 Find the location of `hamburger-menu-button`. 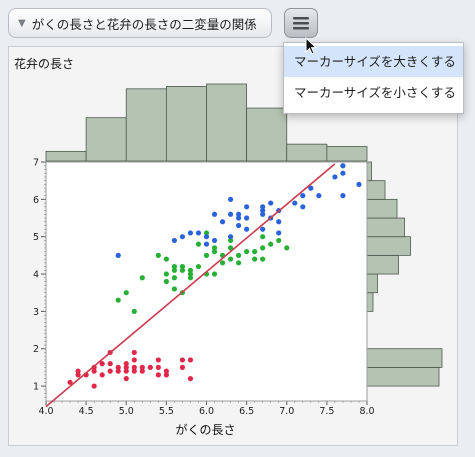

hamburger-menu-button is located at coordinates (301, 23).